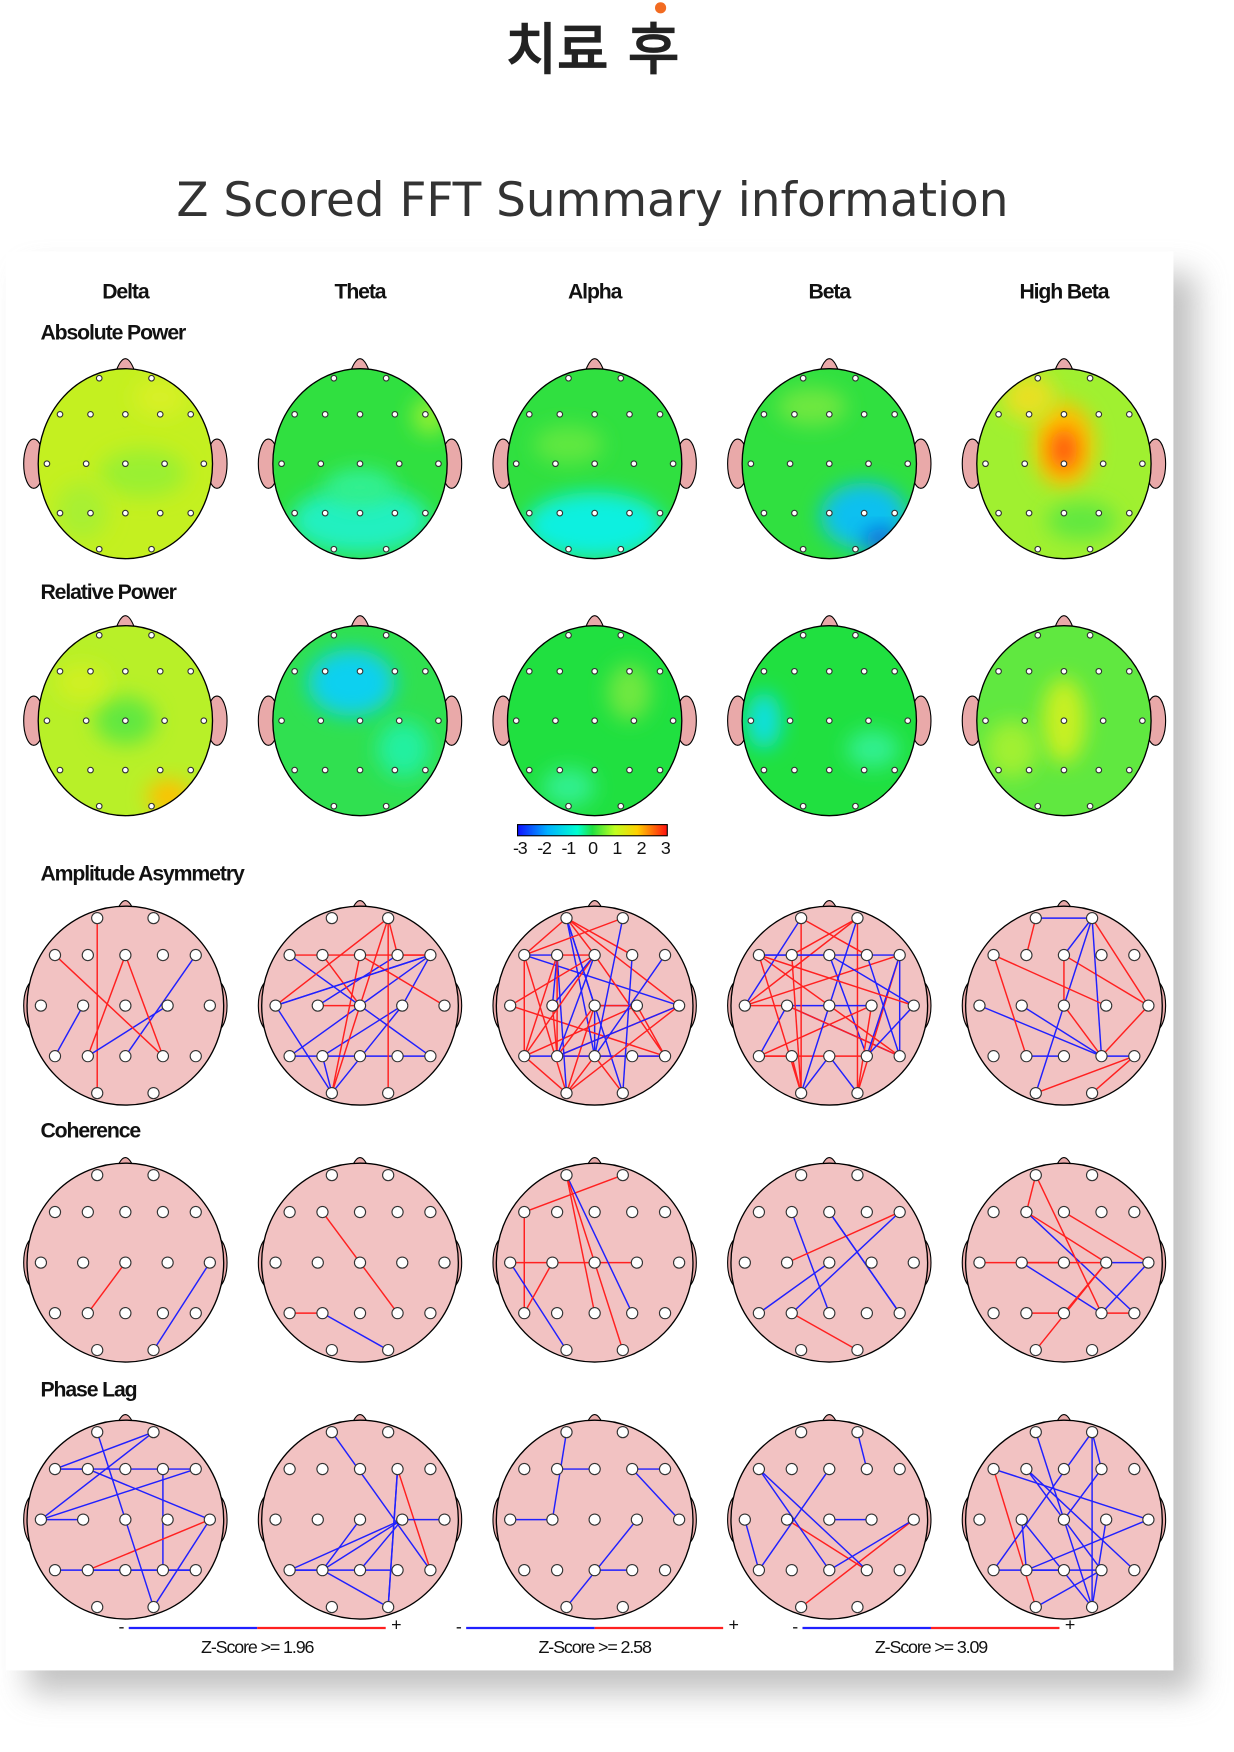  What do you see at coordinates (1064, 291) in the screenshot?
I see `column-label: High Beta` at bounding box center [1064, 291].